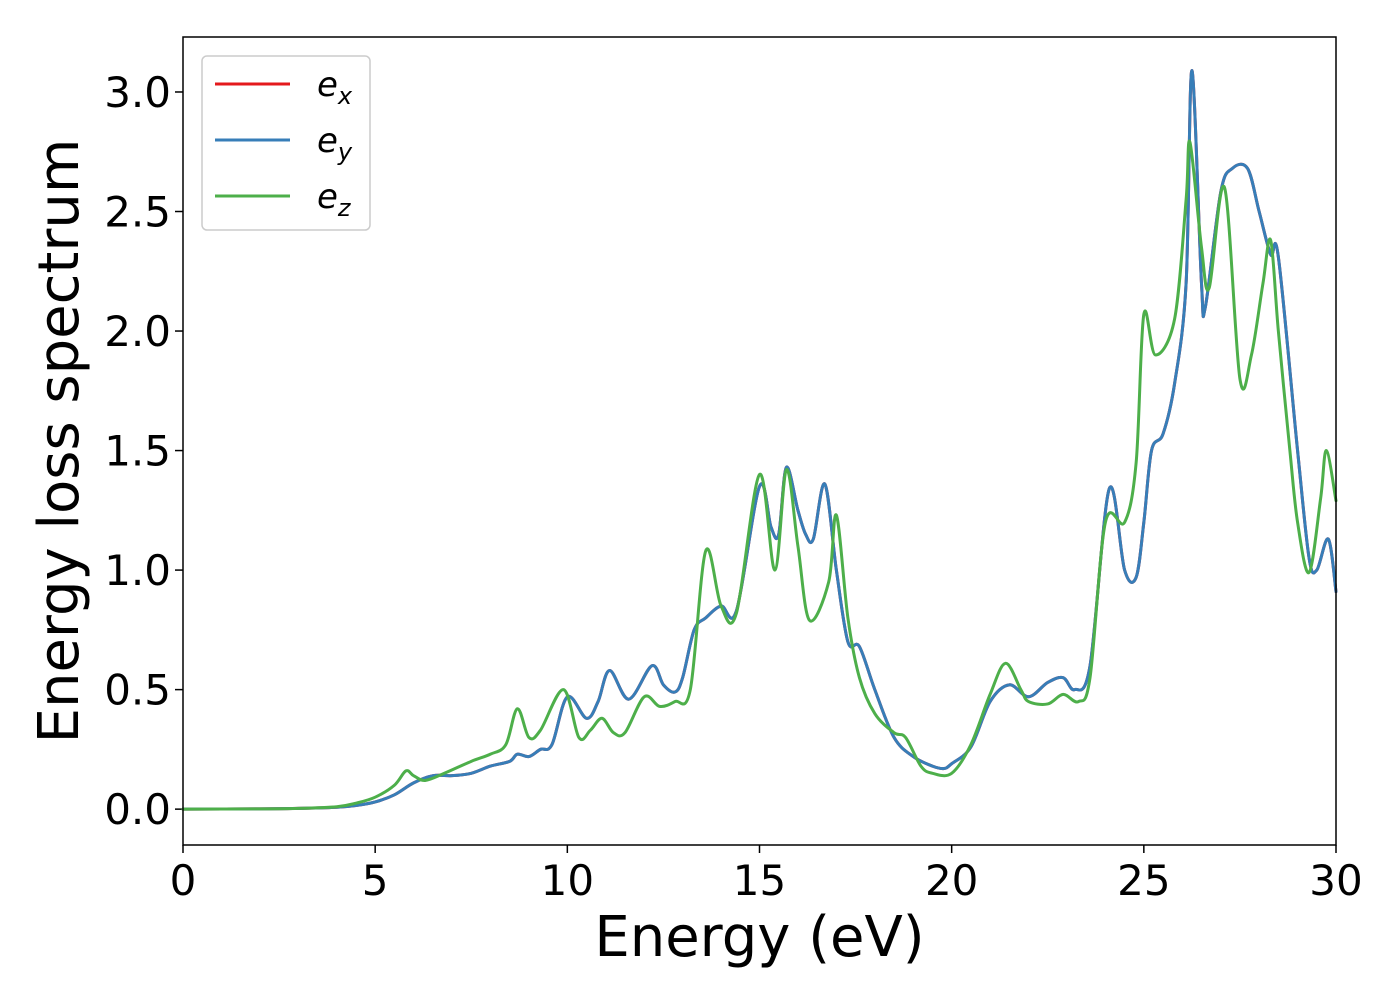  I want to click on legend-label: ey, so click(335, 143).